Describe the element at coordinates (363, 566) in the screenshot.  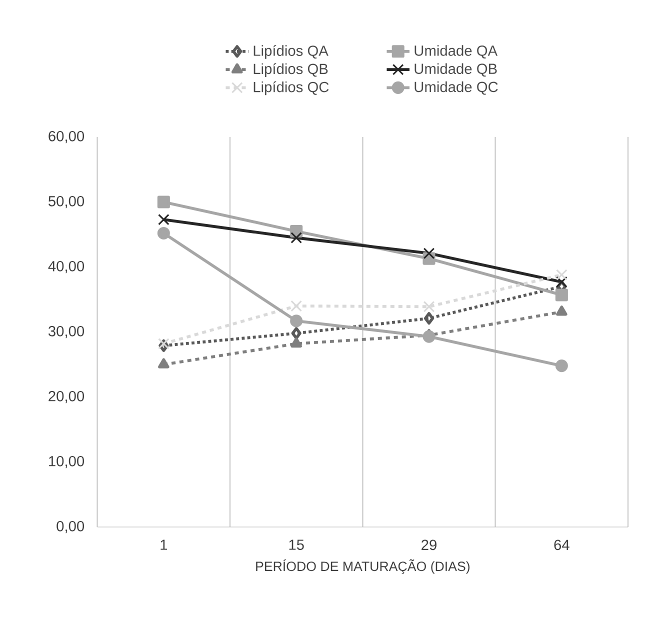
I see `x-axis-title: PERÍODO DE MATURAÇÃO (DIAS)` at that location.